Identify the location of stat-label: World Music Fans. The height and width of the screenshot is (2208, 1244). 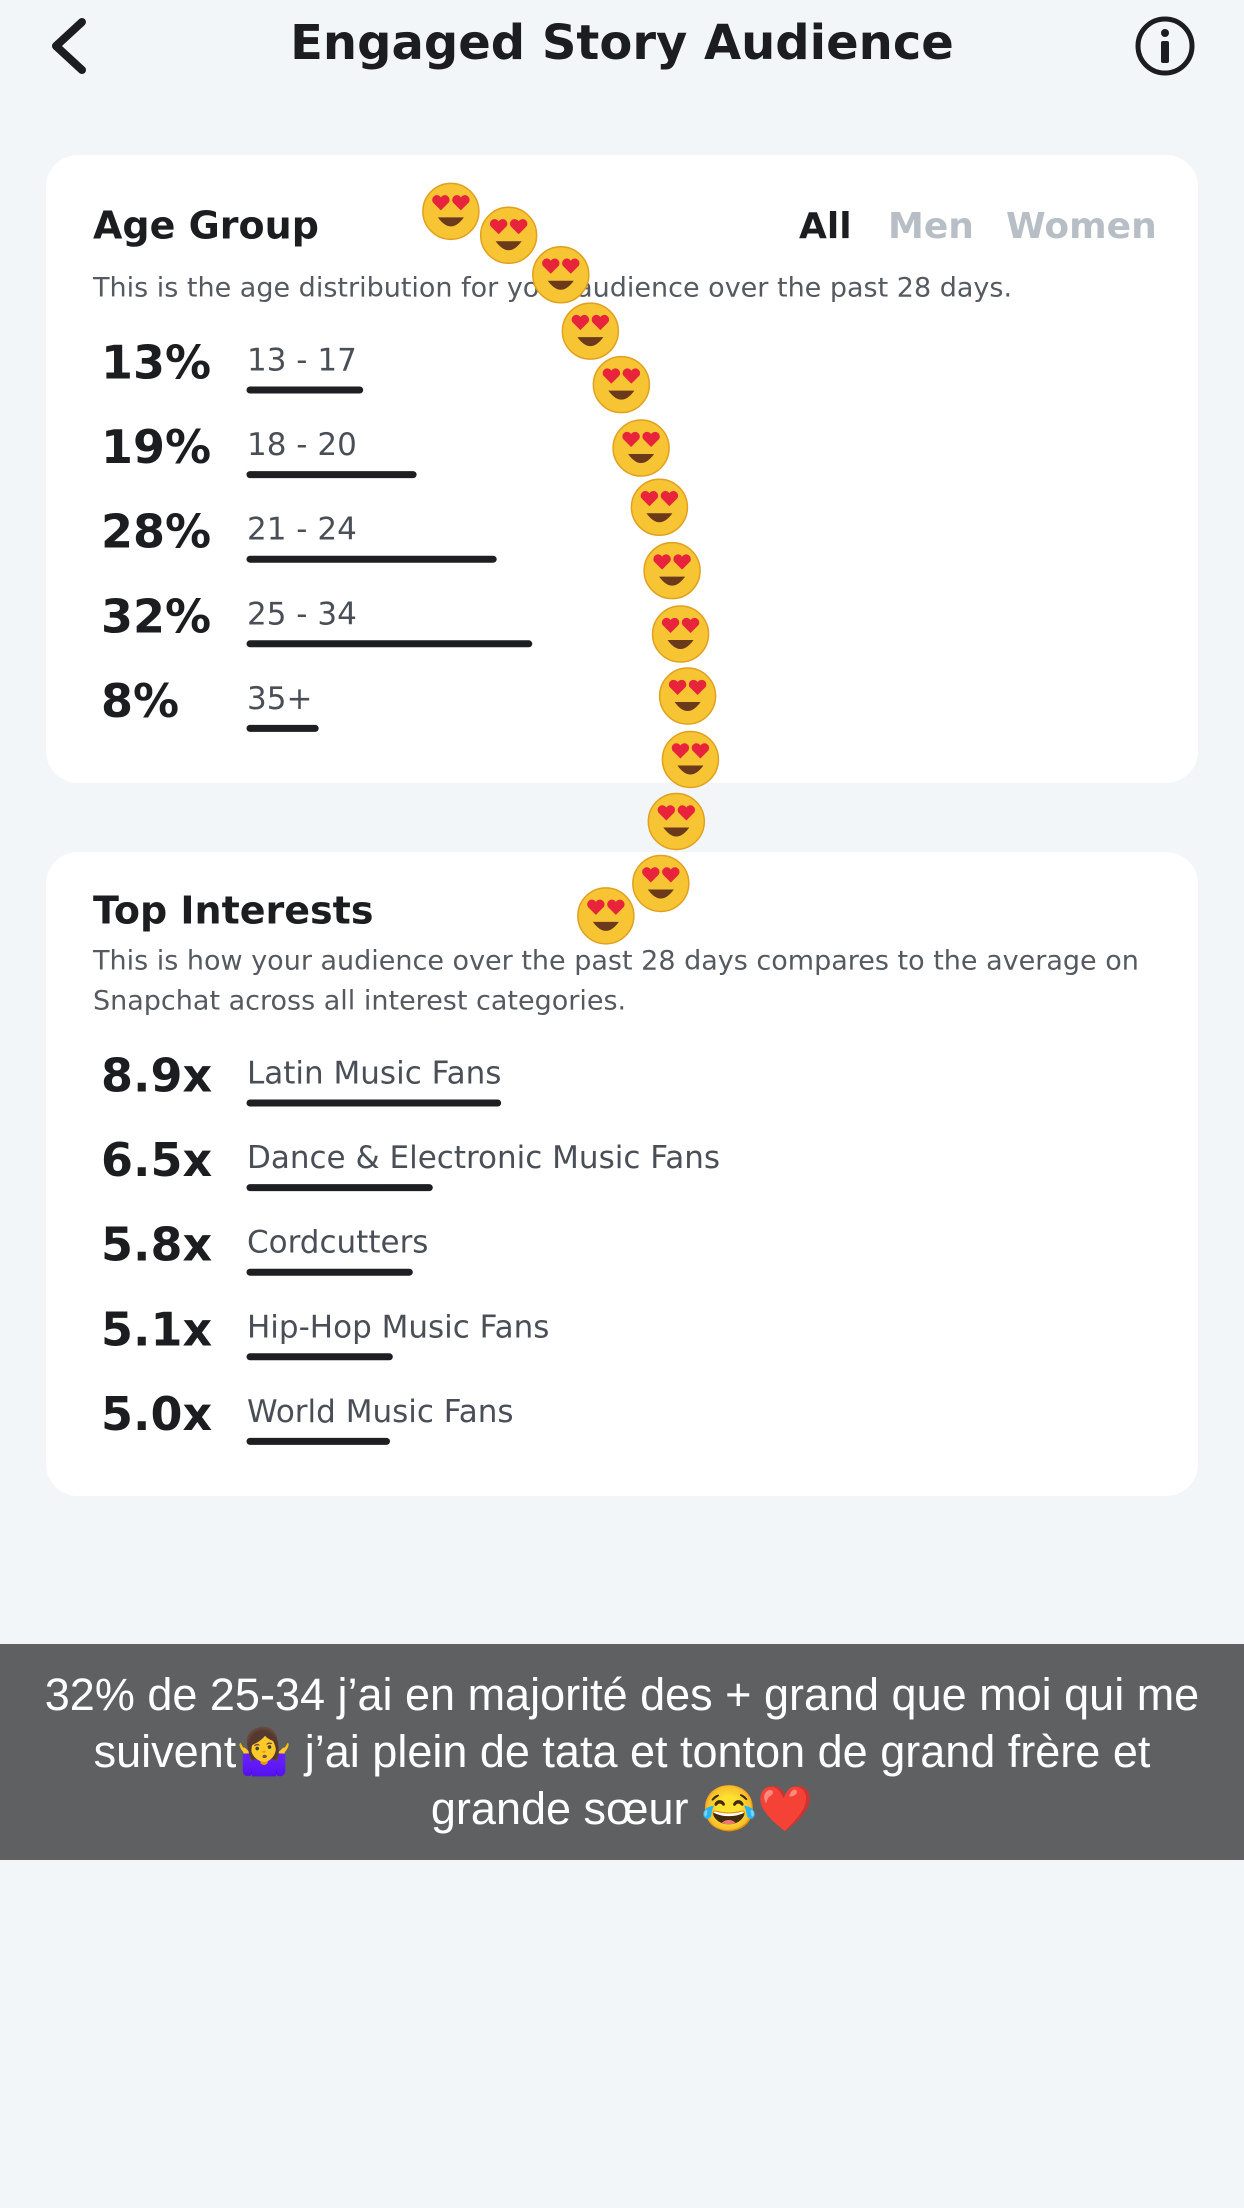
(380, 1412).